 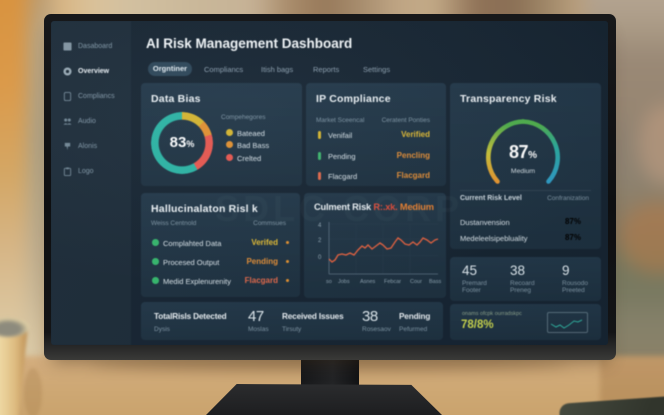 What do you see at coordinates (320, 226) in the screenshot?
I see `svg-text: 4` at bounding box center [320, 226].